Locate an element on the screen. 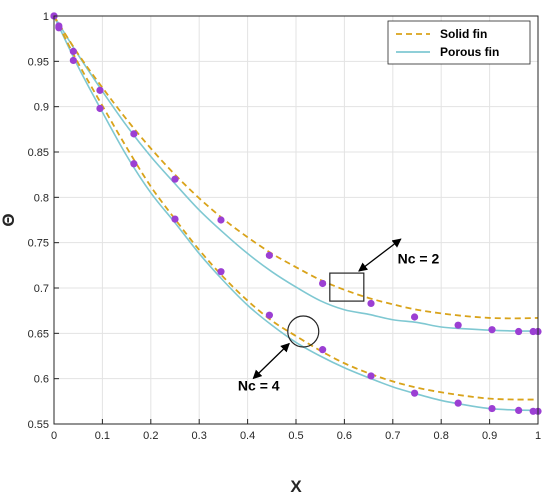  y-tick-label: 0.6 is located at coordinates (41, 380).